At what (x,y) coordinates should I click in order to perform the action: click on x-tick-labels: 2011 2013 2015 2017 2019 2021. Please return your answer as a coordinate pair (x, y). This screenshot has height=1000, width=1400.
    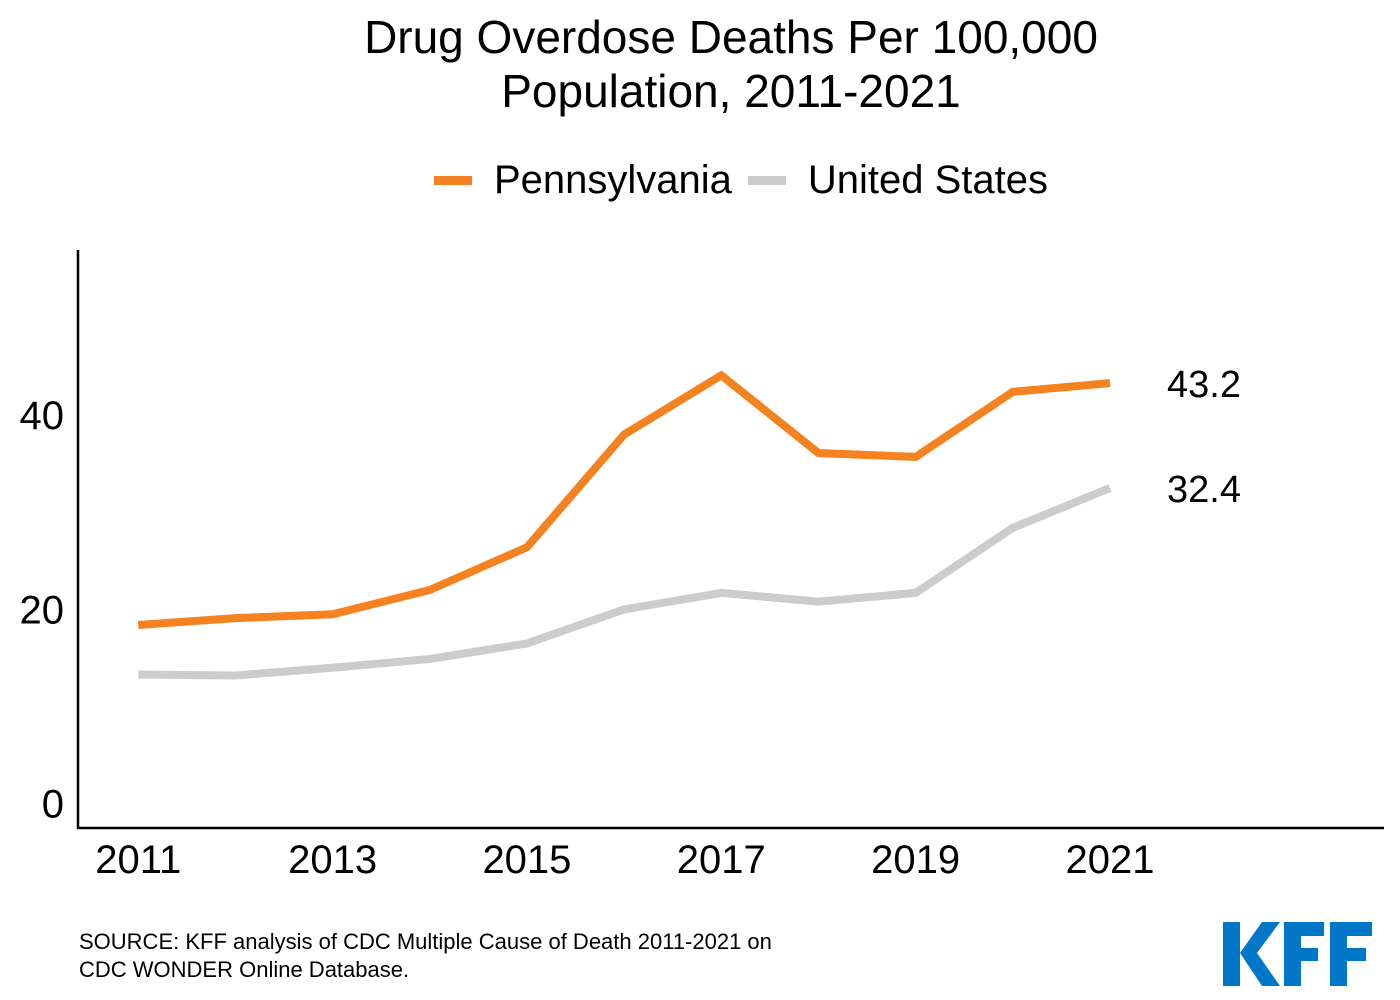
    Looking at the image, I should click on (624, 860).